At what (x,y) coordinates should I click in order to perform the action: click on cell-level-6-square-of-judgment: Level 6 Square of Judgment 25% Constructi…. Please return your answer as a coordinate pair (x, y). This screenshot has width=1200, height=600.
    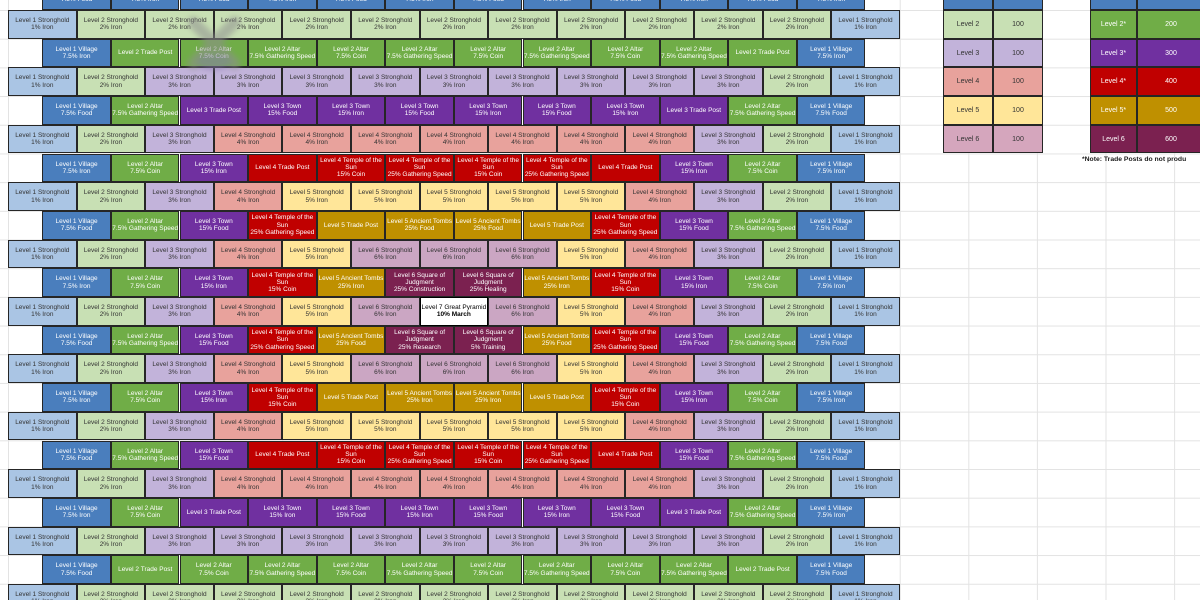
    Looking at the image, I should click on (419, 282).